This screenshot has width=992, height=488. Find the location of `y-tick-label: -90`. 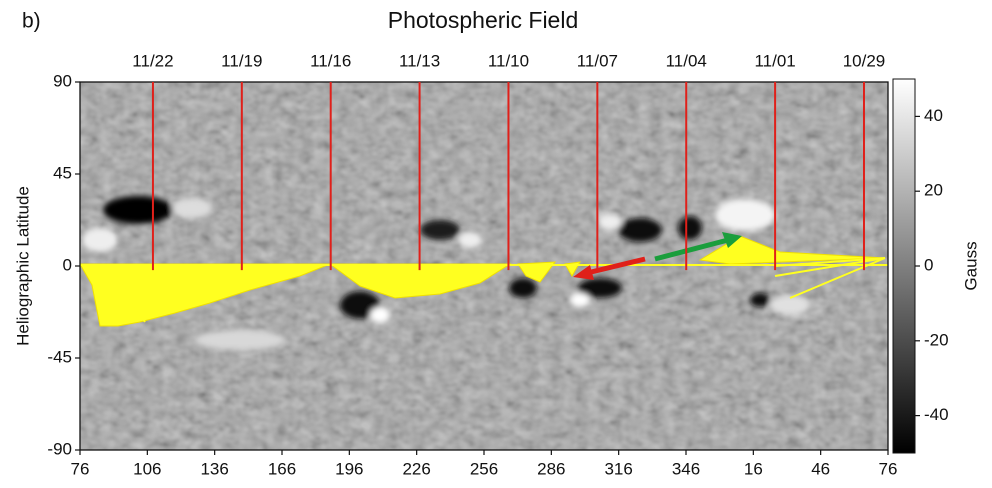

y-tick-label: -90 is located at coordinates (59, 448).